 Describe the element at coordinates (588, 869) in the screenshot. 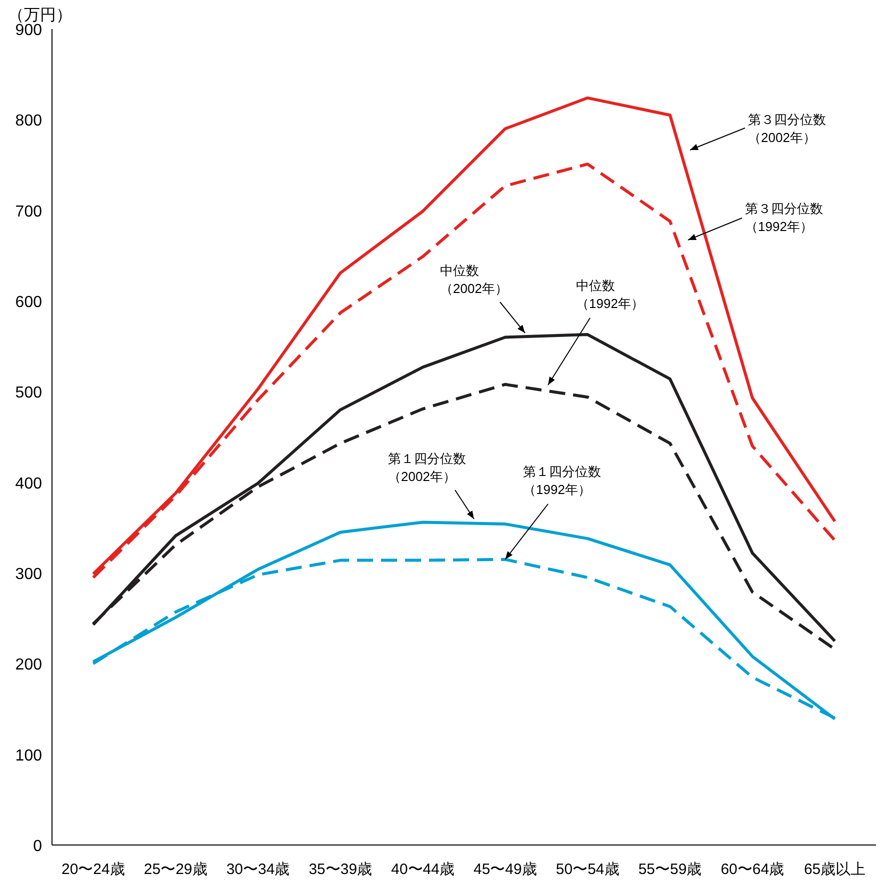

I see `x-tick-label: 50〜54歳` at that location.